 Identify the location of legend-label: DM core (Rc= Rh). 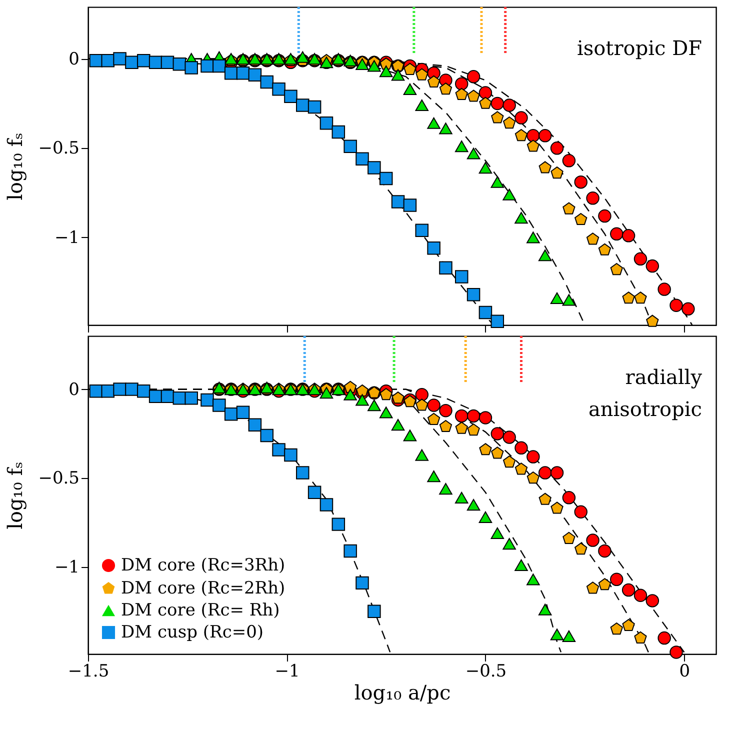
(200, 610).